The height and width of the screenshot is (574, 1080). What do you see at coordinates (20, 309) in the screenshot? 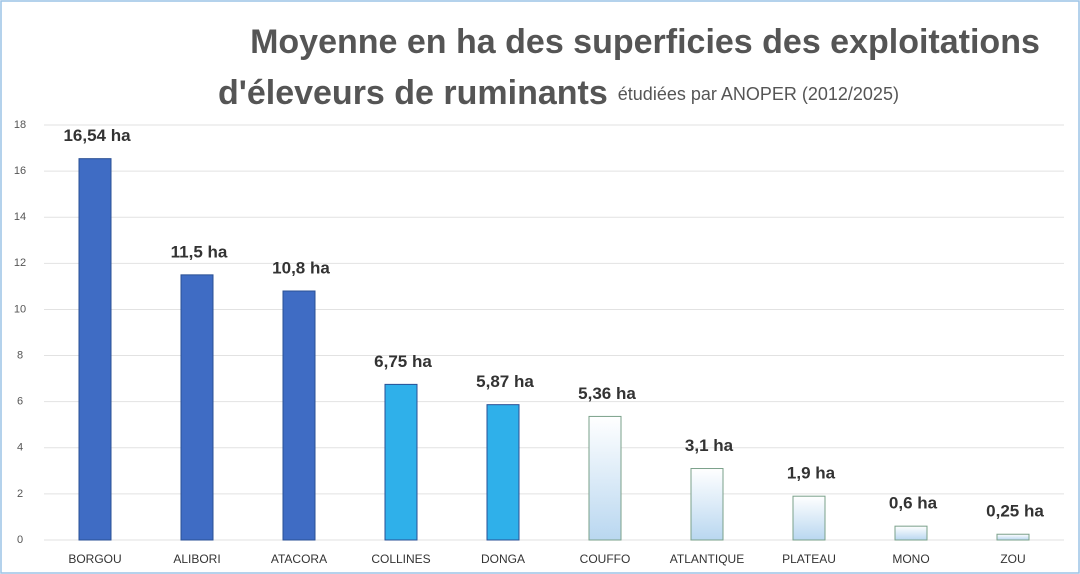
I see `y-tick-label: 10` at bounding box center [20, 309].